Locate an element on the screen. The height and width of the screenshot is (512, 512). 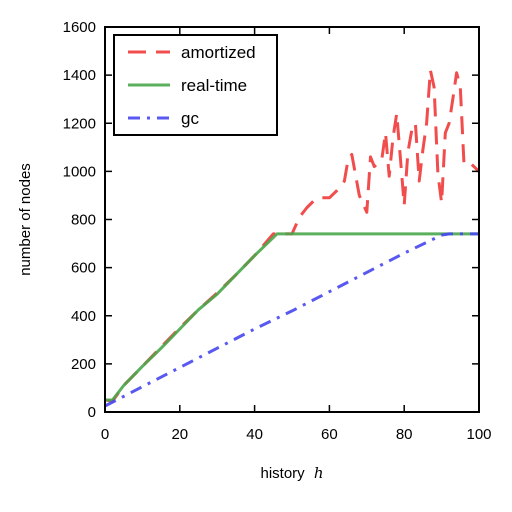
y-tick-label: 1600 is located at coordinates (79, 27).